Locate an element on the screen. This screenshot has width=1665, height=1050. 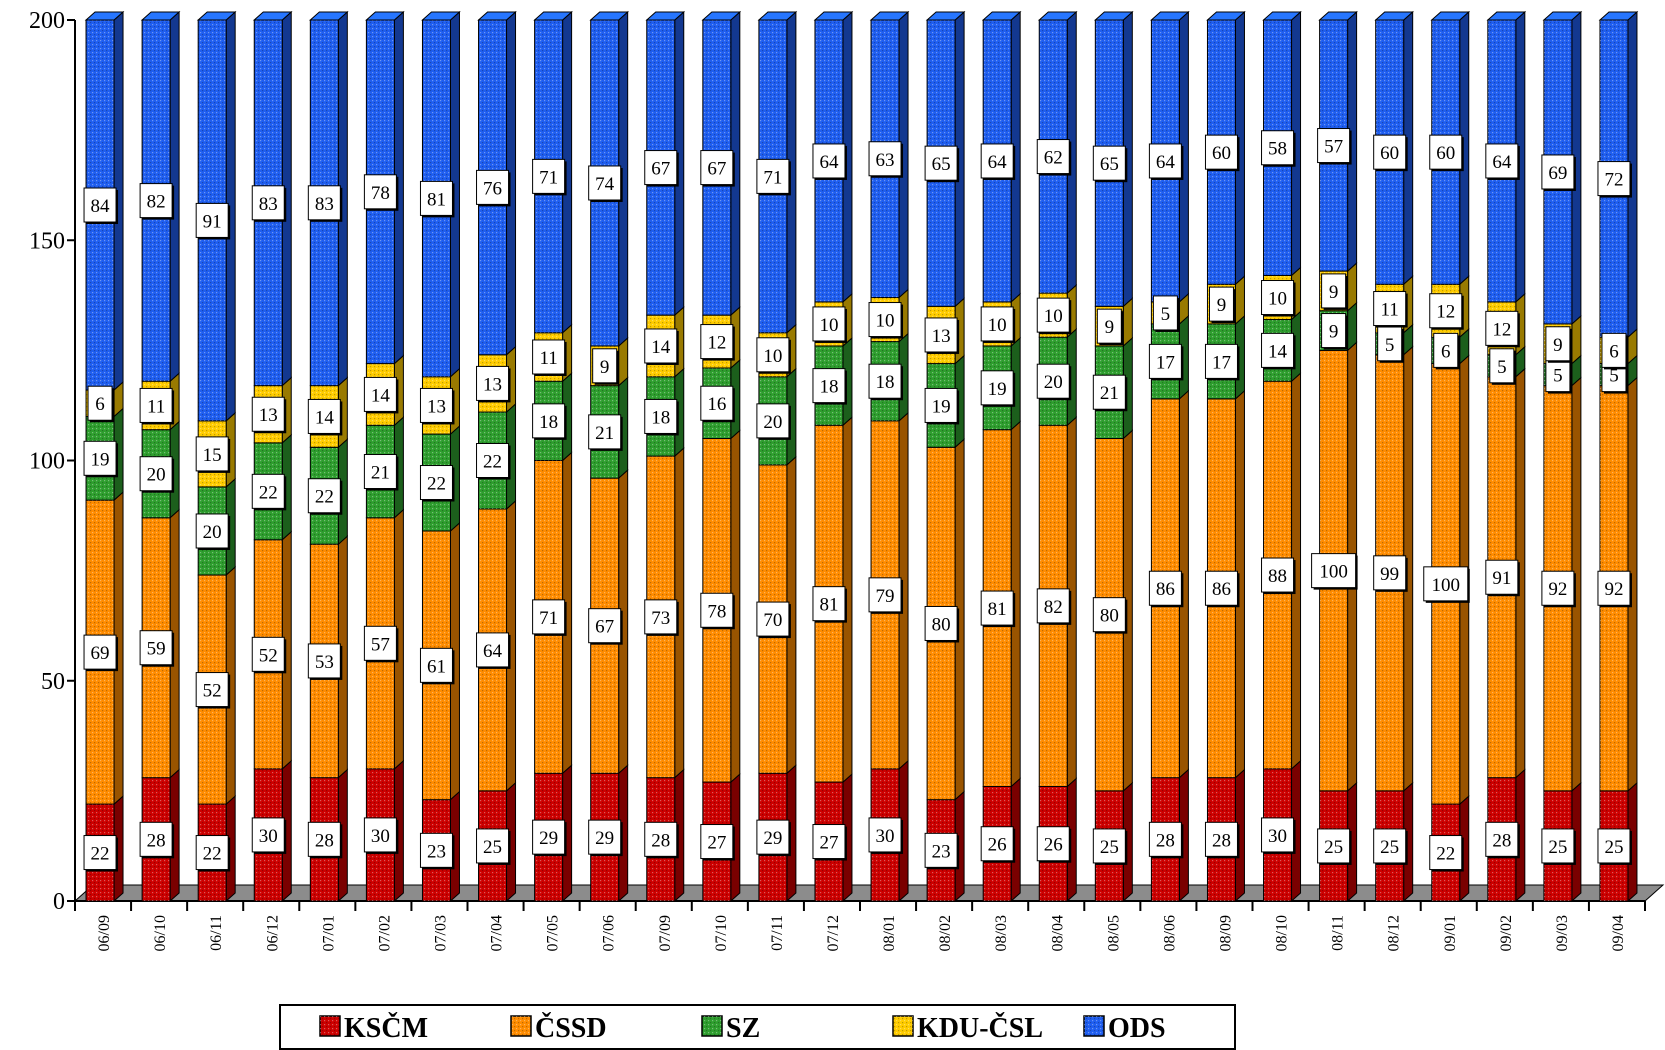
data-label: 13 is located at coordinates (942, 335).